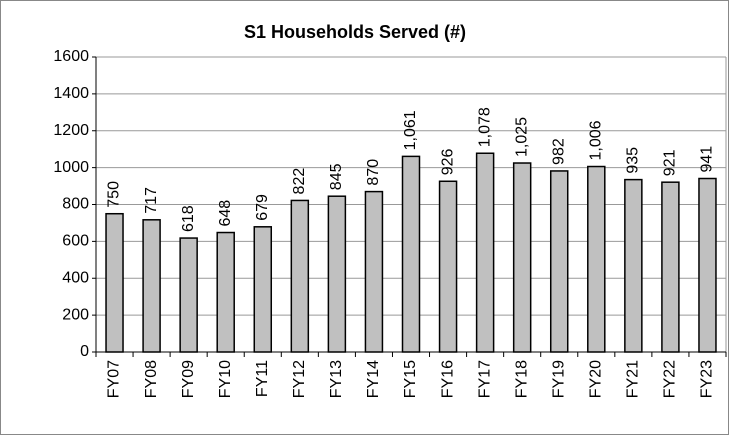 The width and height of the screenshot is (729, 435). I want to click on y-tick-label: 400, so click(75, 277).